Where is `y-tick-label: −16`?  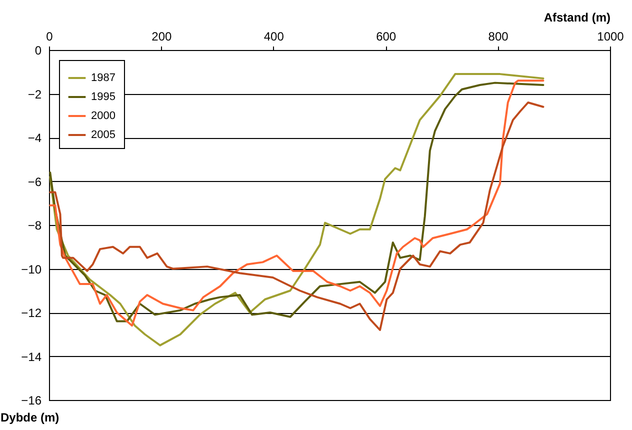 y-tick-label: −16 is located at coordinates (31, 401).